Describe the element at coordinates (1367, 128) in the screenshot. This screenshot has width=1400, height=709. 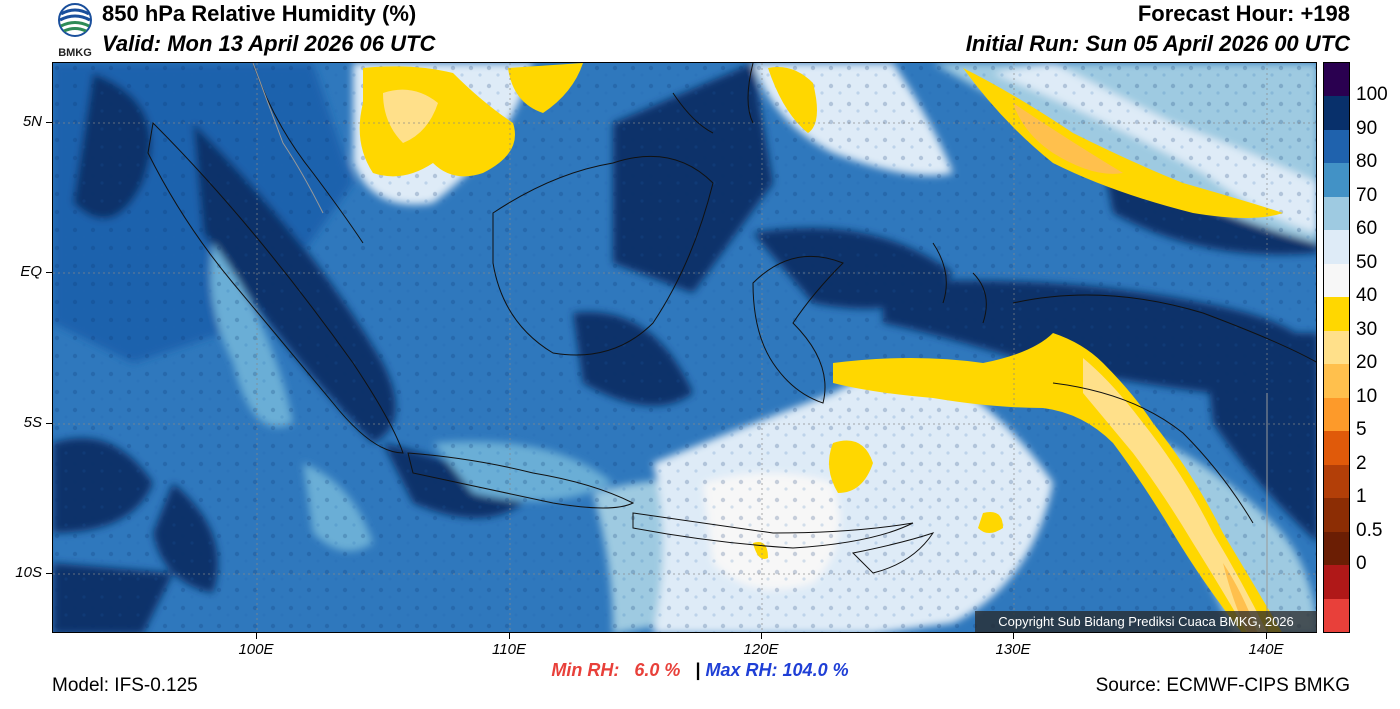
I see `colorbar-label: 90` at that location.